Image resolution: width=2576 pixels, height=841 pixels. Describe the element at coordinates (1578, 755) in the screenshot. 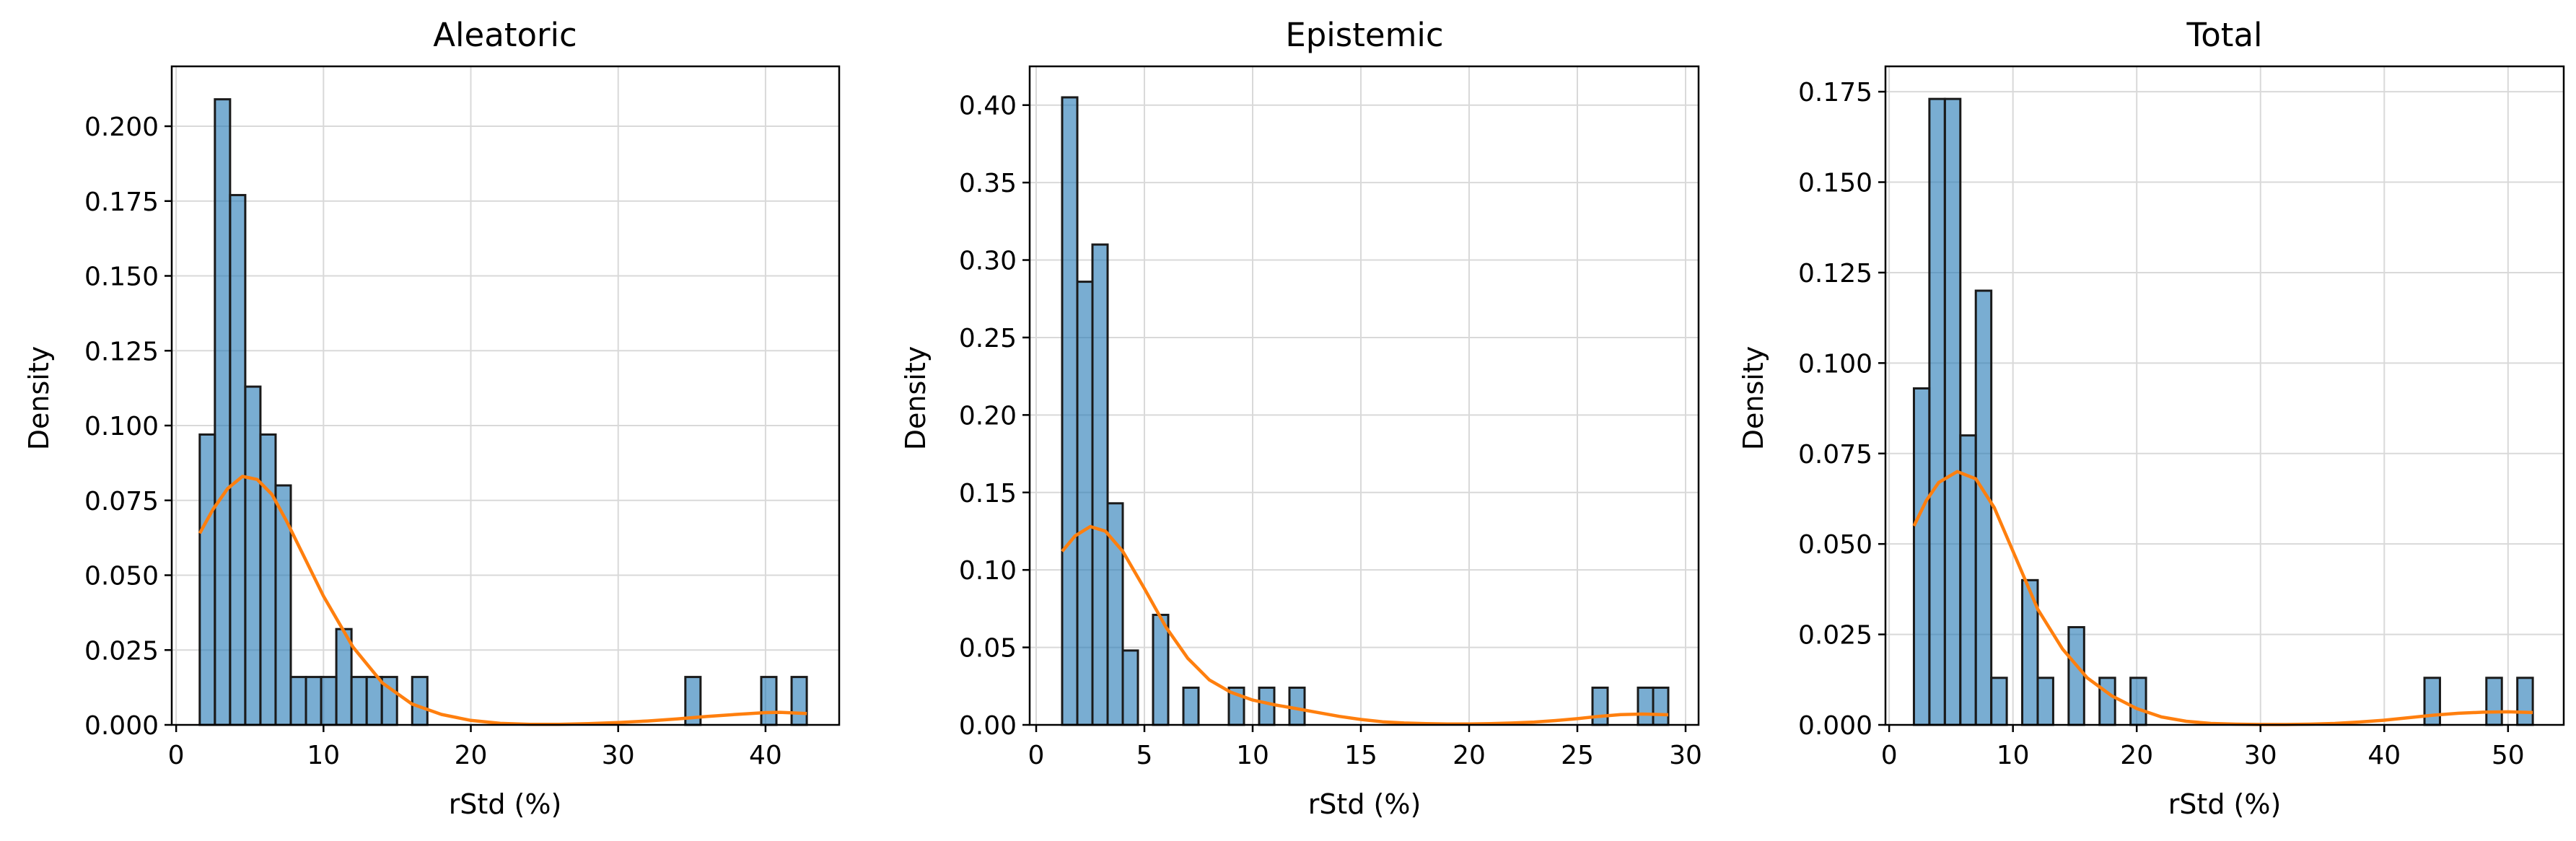

I see `x-tick-label: 25` at that location.